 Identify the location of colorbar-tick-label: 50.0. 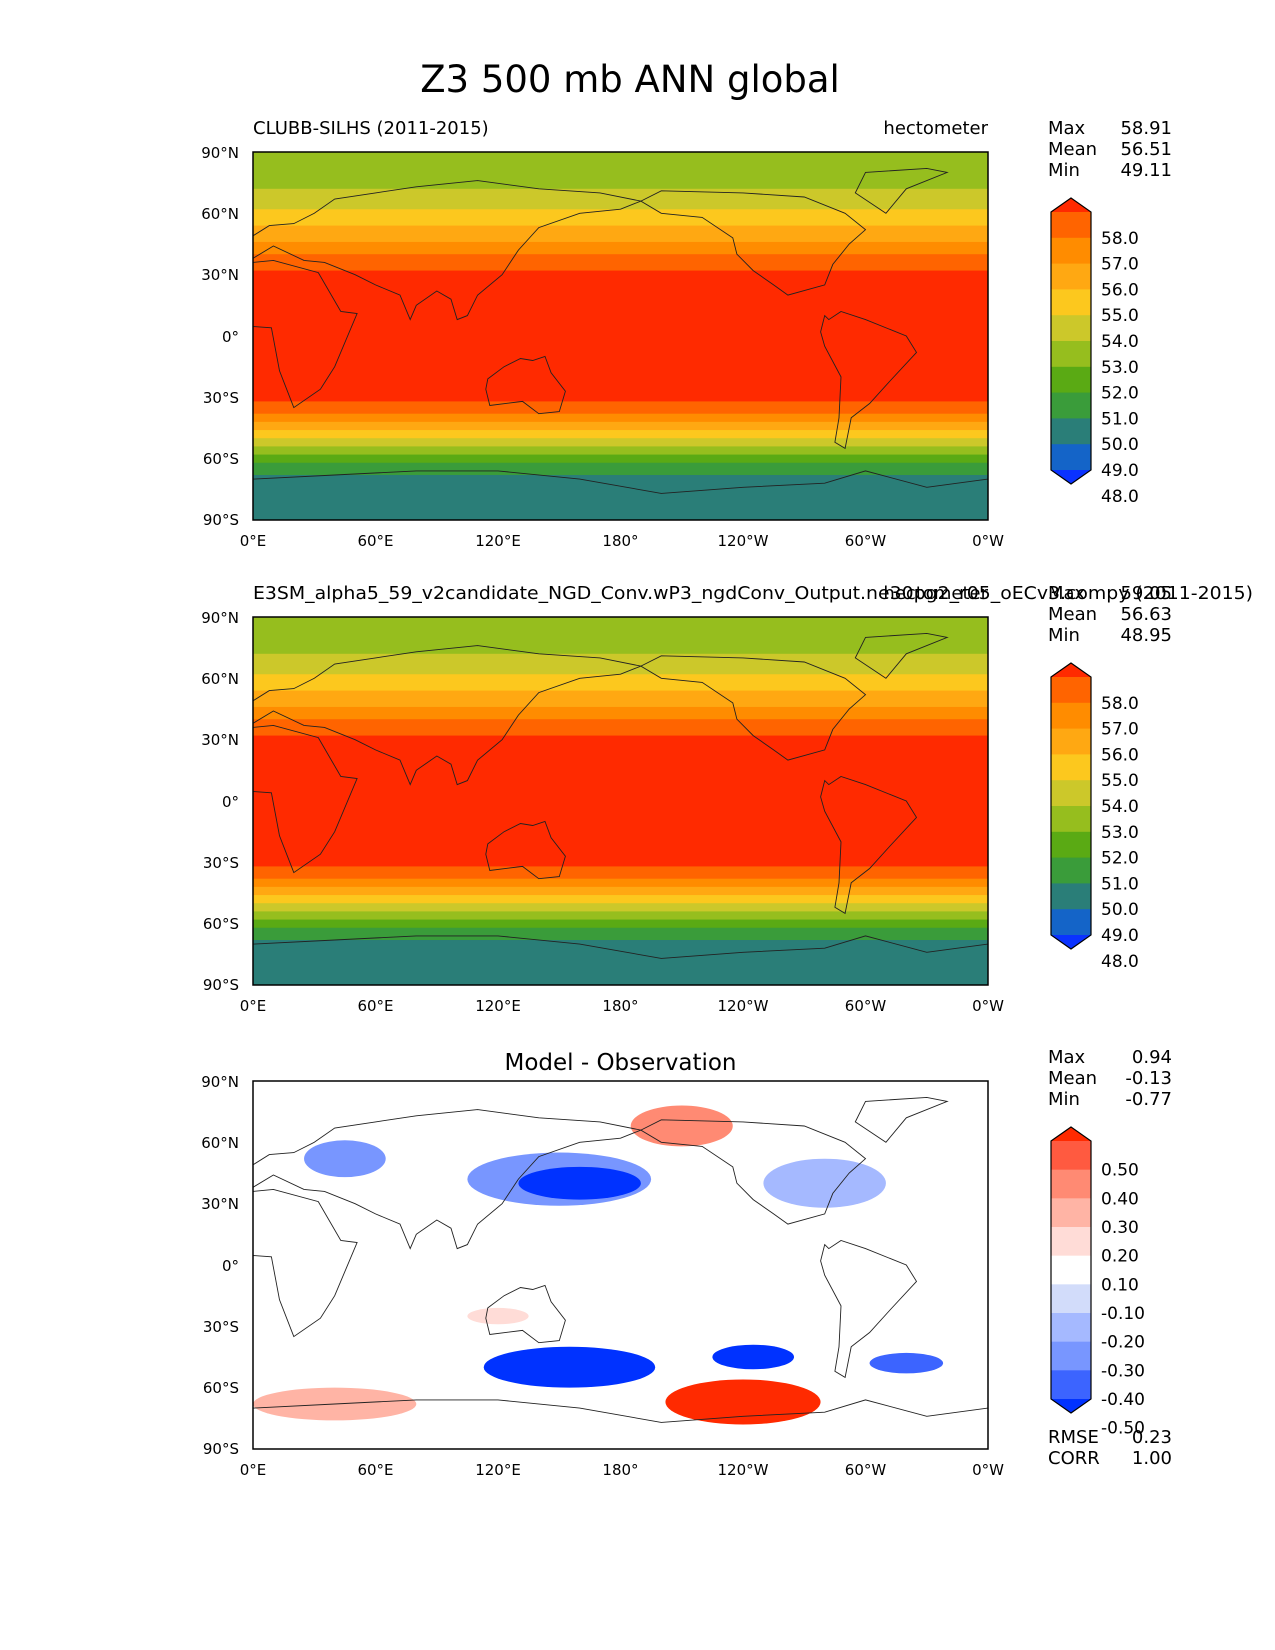
(1120, 445).